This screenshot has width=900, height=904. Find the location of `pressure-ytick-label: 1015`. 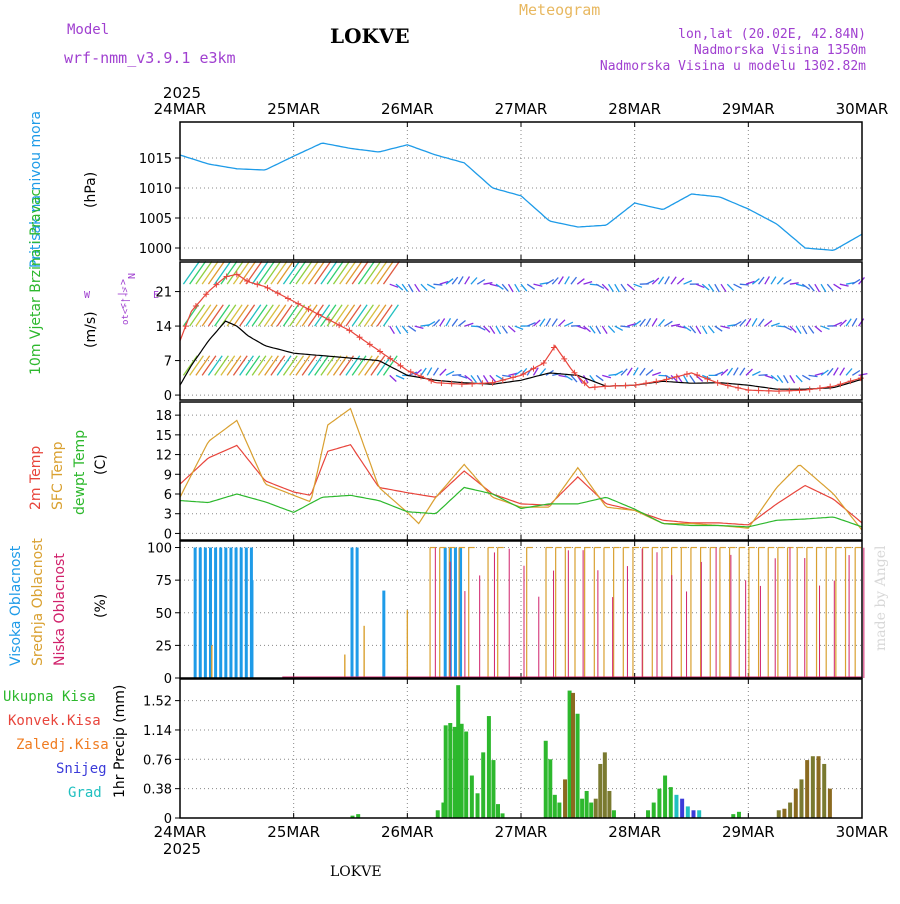

pressure-ytick-label: 1015 is located at coordinates (155, 159).